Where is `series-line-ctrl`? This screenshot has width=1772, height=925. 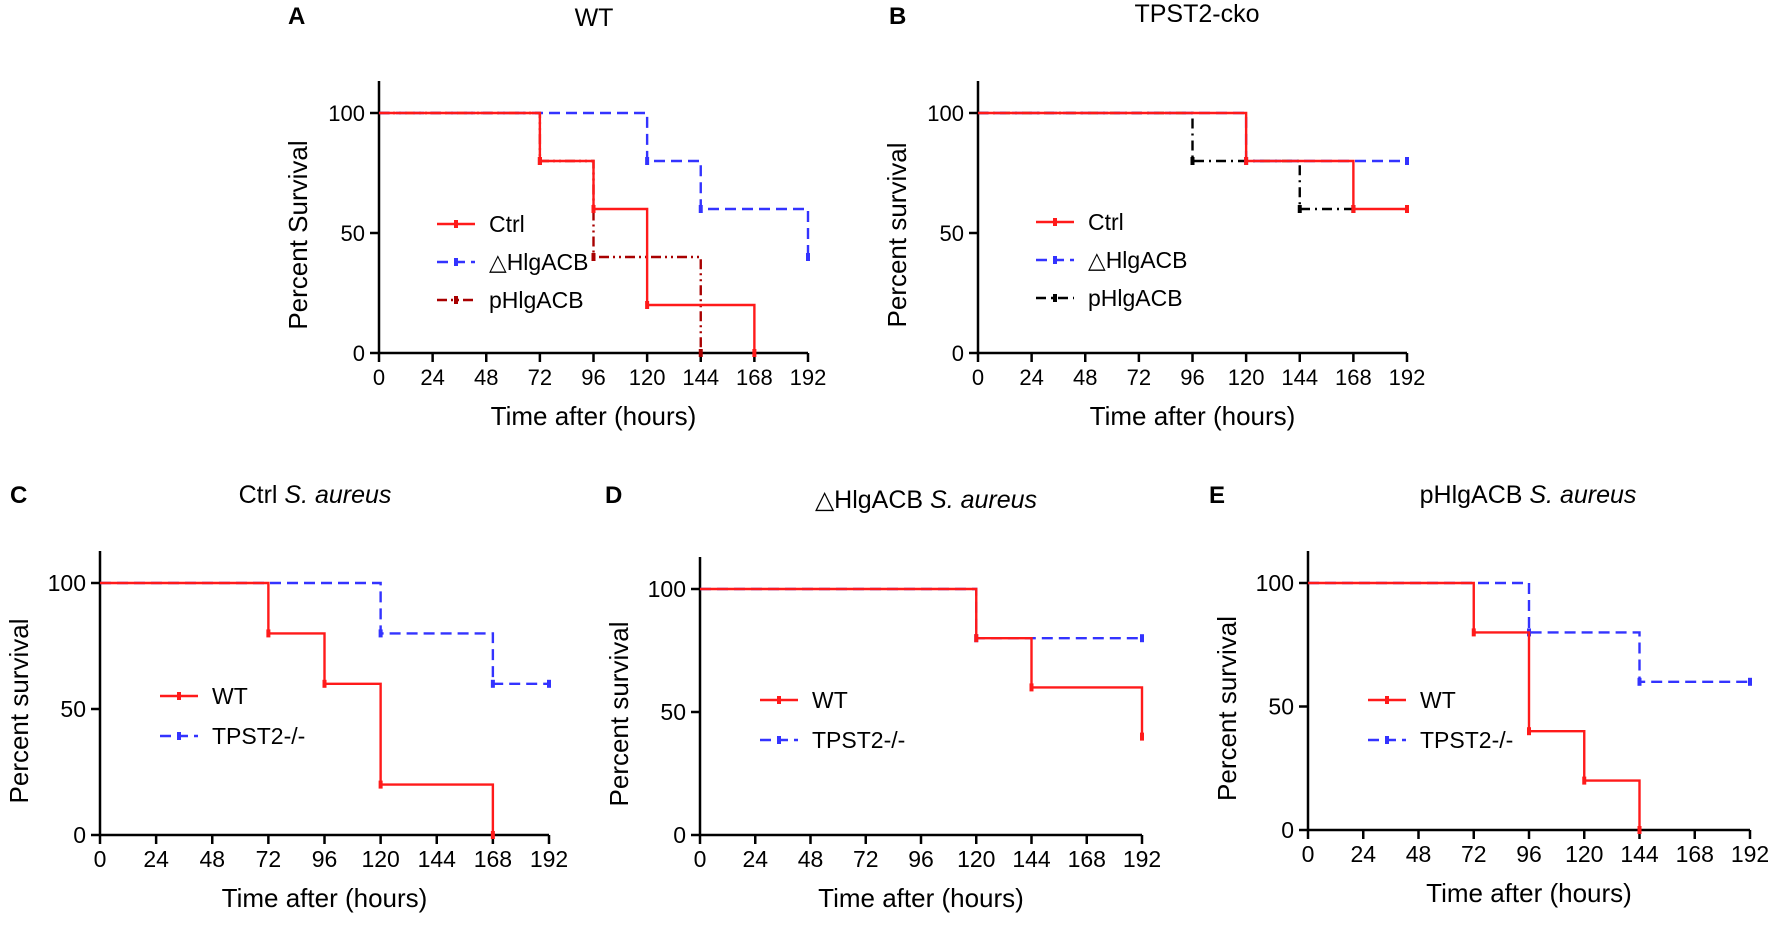 series-line-ctrl is located at coordinates (567, 232).